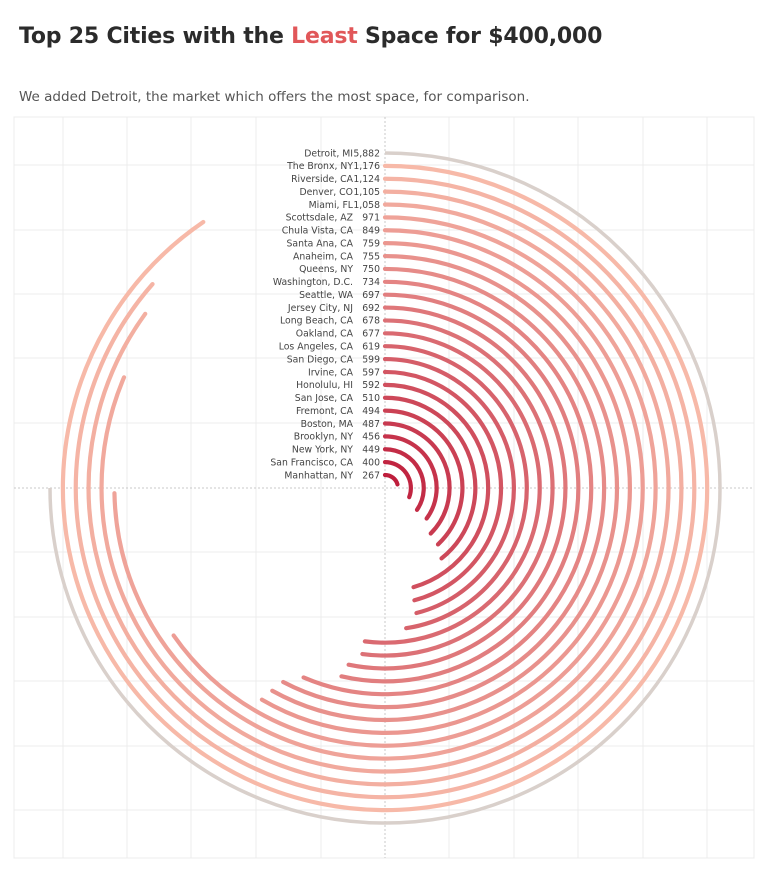 This screenshot has width=768, height=886. Describe the element at coordinates (371, 334) in the screenshot. I see `value-label: 677` at that location.